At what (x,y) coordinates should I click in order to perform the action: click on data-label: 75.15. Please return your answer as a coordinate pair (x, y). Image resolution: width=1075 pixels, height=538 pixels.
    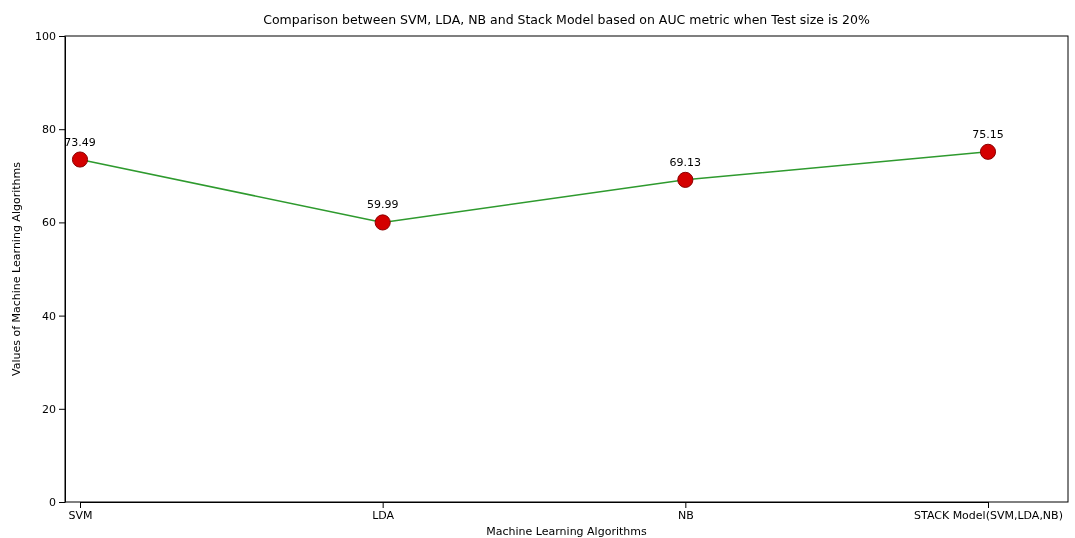
    Looking at the image, I should click on (988, 134).